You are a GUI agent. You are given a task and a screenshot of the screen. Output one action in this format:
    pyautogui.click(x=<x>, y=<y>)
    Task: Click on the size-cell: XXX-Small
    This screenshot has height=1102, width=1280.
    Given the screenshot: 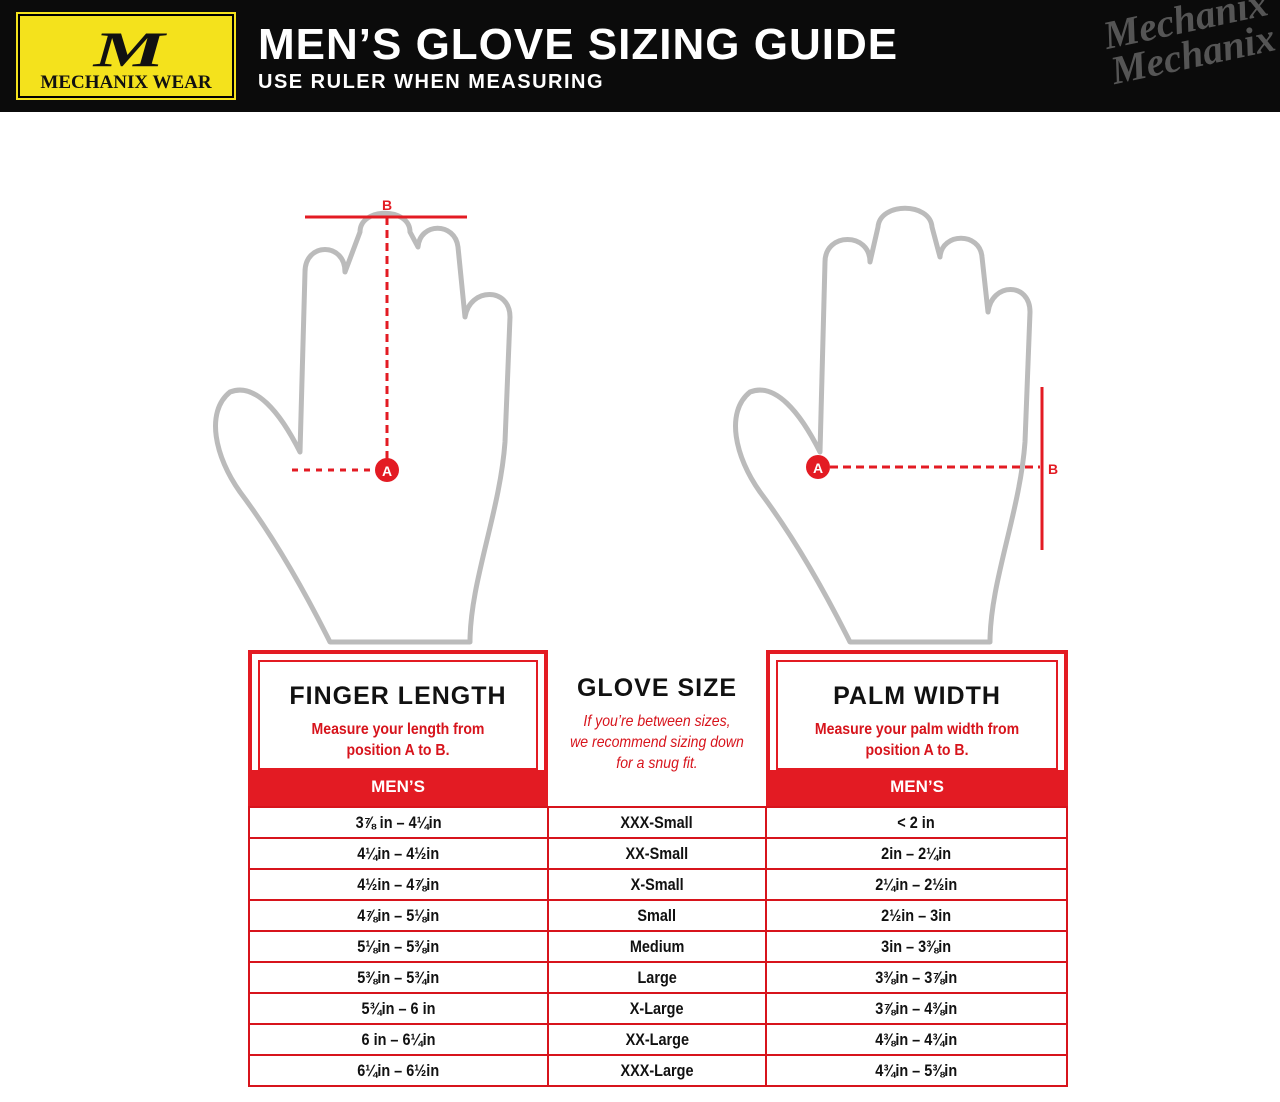 What is the action you would take?
    pyautogui.click(x=657, y=822)
    